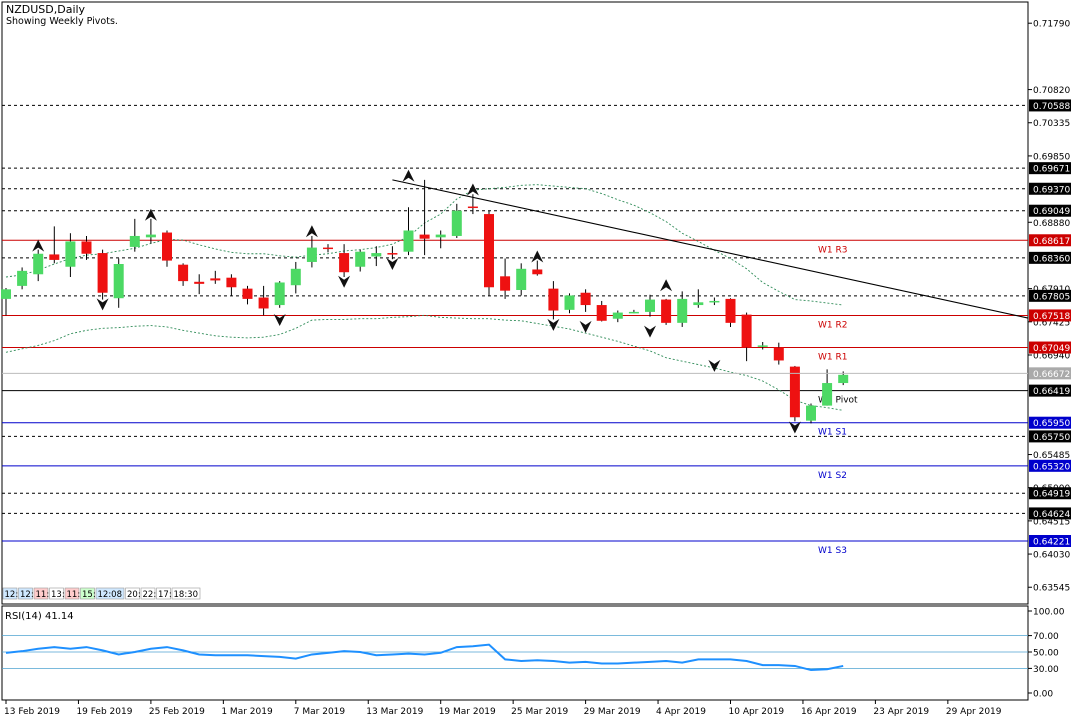 The height and width of the screenshot is (724, 1080). What do you see at coordinates (533, 654) in the screenshot?
I see `rsi-content: 100.00 70.00 50.00 30.00 0.00` at bounding box center [533, 654].